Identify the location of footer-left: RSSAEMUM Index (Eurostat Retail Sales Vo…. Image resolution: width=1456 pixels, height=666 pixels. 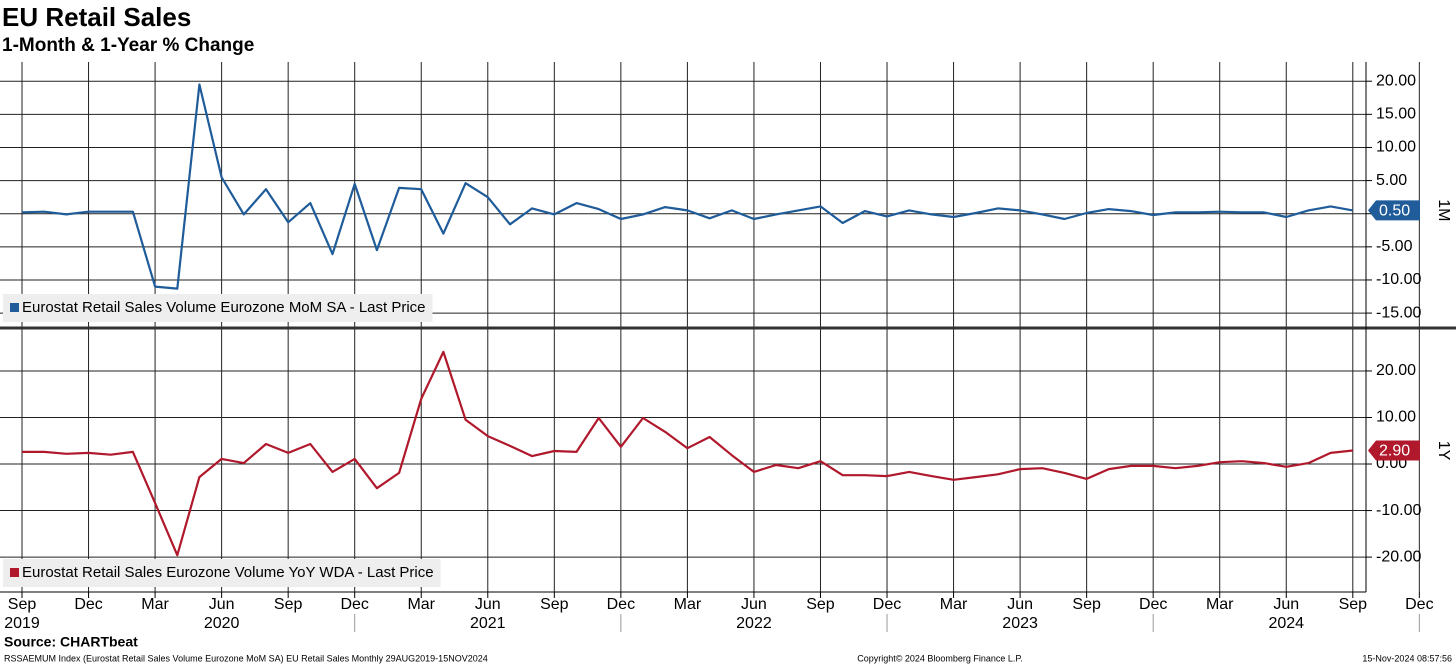
(246, 658).